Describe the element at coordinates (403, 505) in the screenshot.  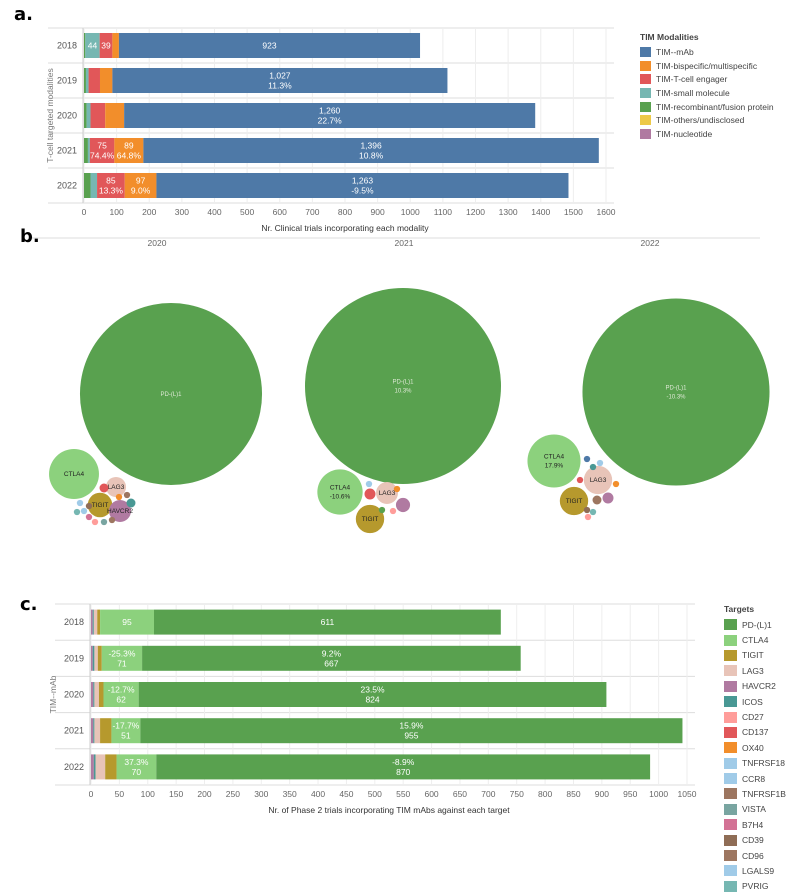
I see `bubble-havcr2-2021` at that location.